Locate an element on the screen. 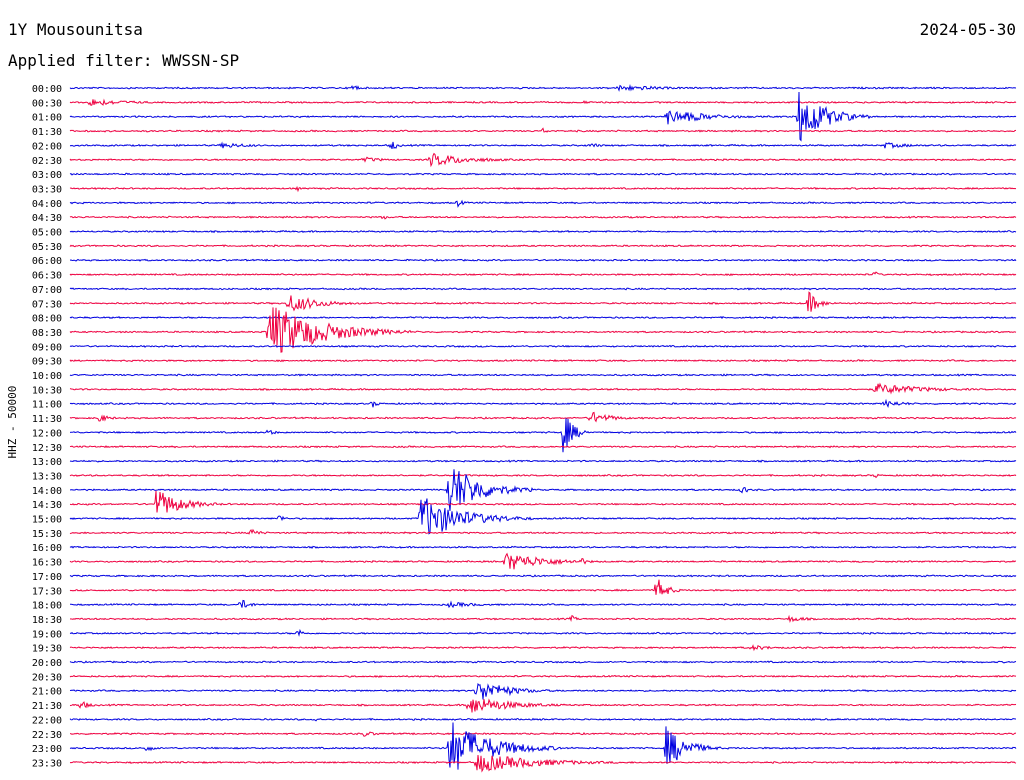  row-label-1300: 13:00 is located at coordinates (47, 462).